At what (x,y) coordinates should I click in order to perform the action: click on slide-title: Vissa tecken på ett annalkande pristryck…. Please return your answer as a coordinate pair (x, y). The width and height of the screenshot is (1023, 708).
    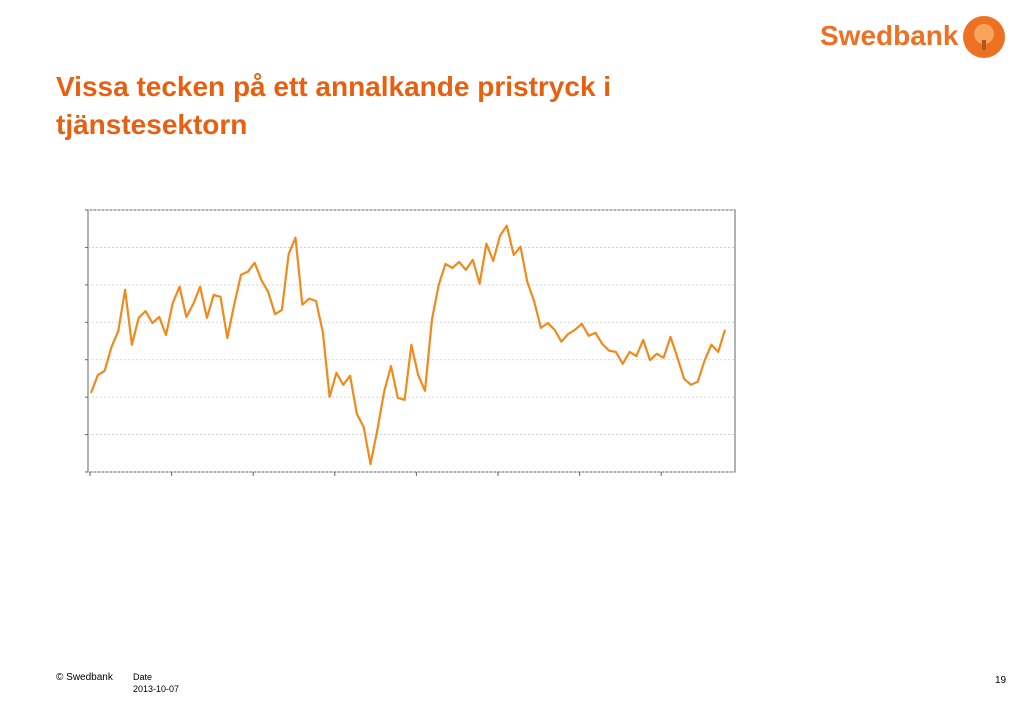
    Looking at the image, I should click on (333, 106).